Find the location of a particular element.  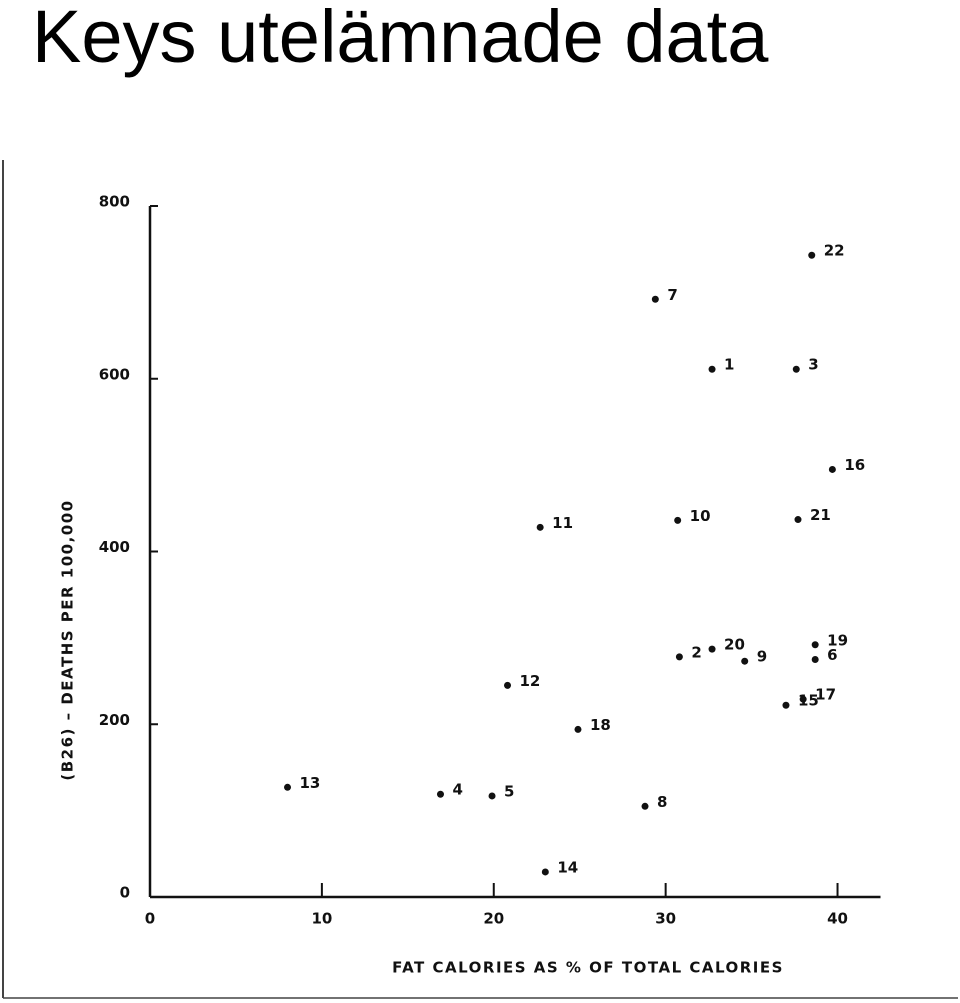

y-tick-label: 600 is located at coordinates (114, 374).